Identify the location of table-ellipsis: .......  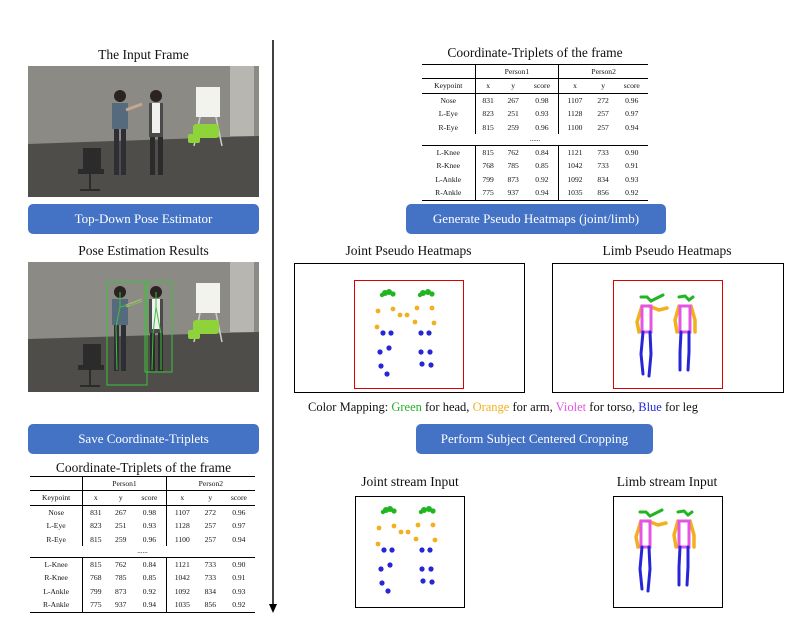
(142, 551).